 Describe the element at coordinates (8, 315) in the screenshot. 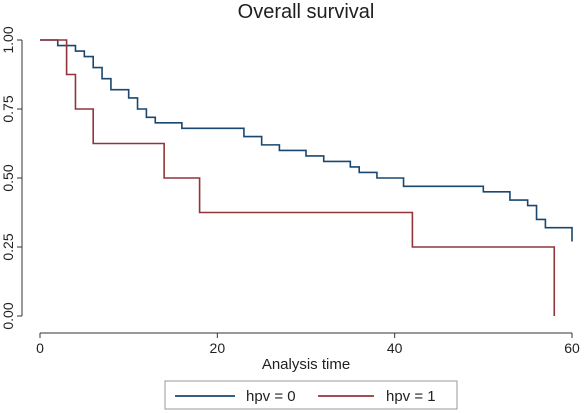

I see `y-tick-label: 0.00` at that location.